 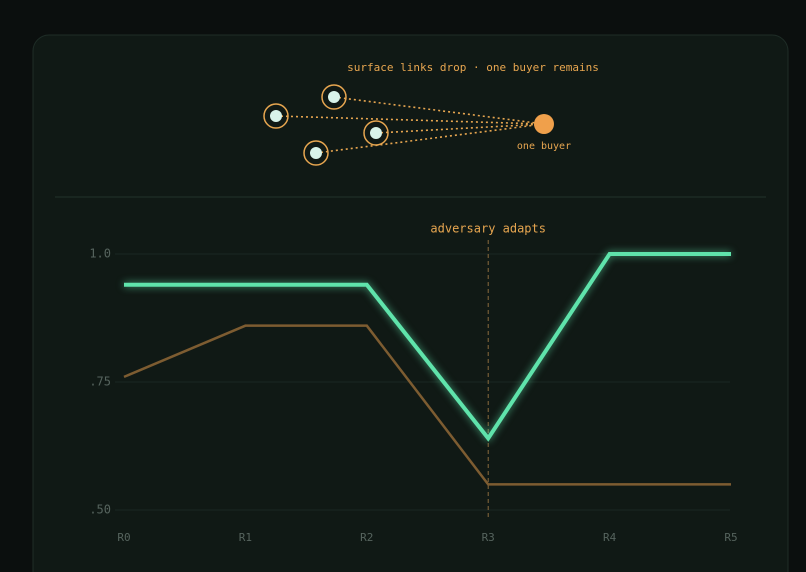 I want to click on buyer-node, so click(x=544, y=124).